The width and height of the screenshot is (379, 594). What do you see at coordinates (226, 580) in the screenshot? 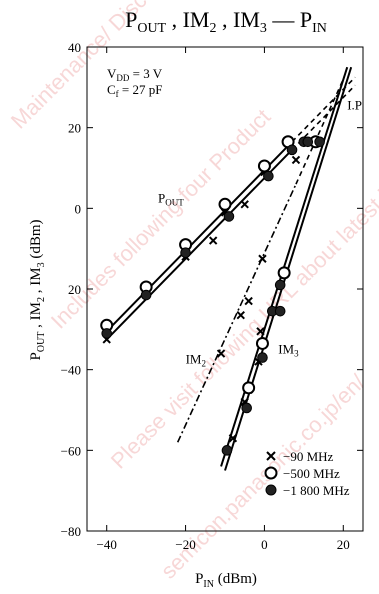
I see `x-axis-label: PIN (dBm)` at bounding box center [226, 580].